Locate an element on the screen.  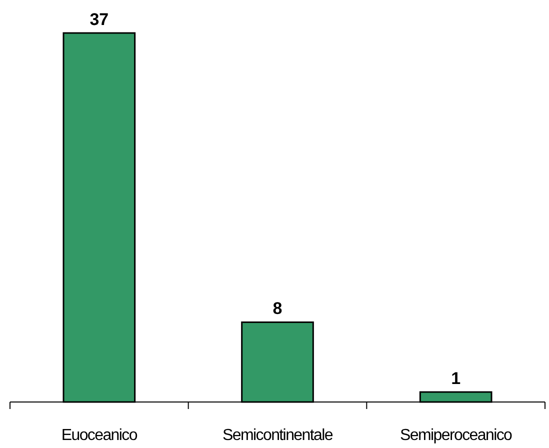
x-tick-label: Semicontinentale is located at coordinates (278, 435).